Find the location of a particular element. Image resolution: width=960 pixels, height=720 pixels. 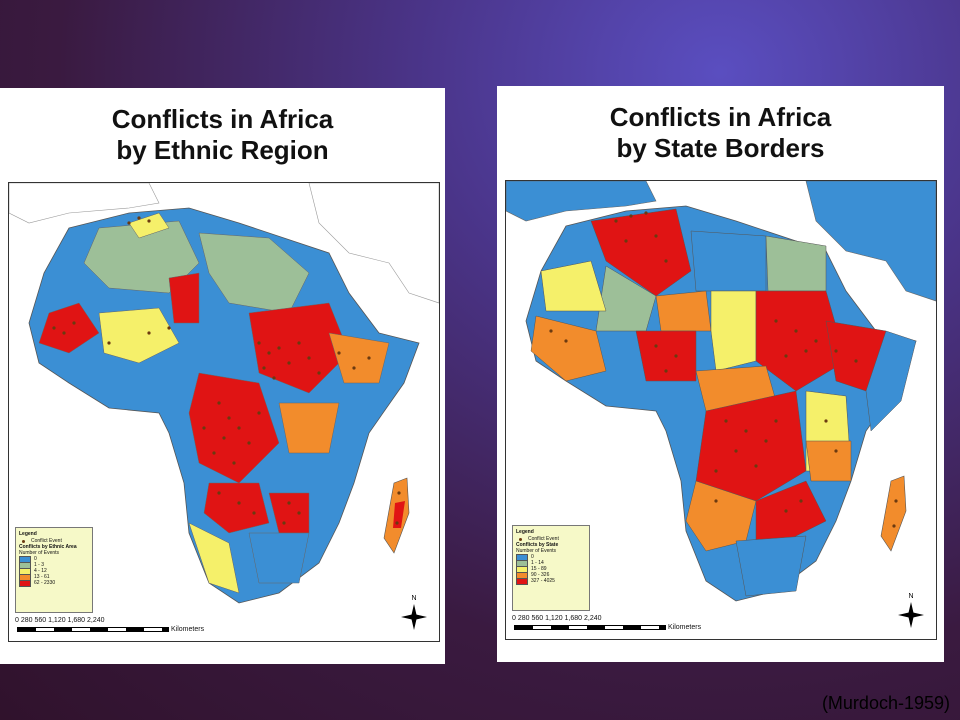

legend-class-title-row: Conflicts by State is located at coordinates (551, 545).